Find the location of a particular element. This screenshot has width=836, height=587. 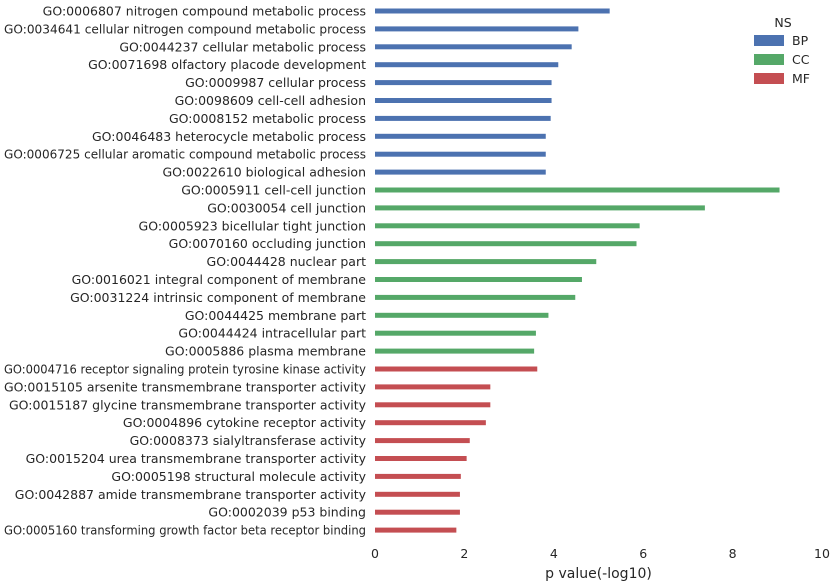

x-tick-label: 0 is located at coordinates (375, 553).